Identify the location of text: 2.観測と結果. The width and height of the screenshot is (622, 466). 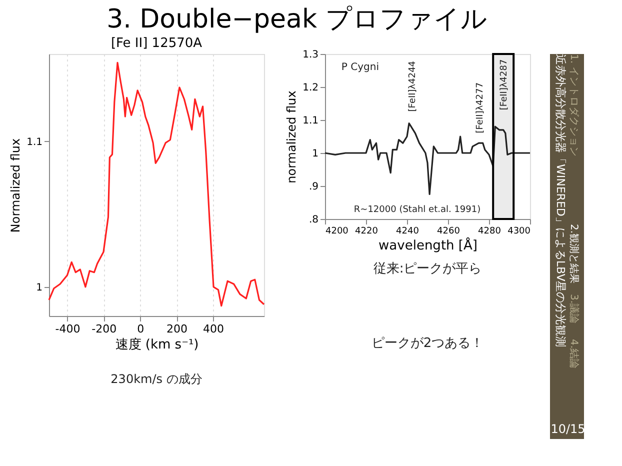
(574, 254).